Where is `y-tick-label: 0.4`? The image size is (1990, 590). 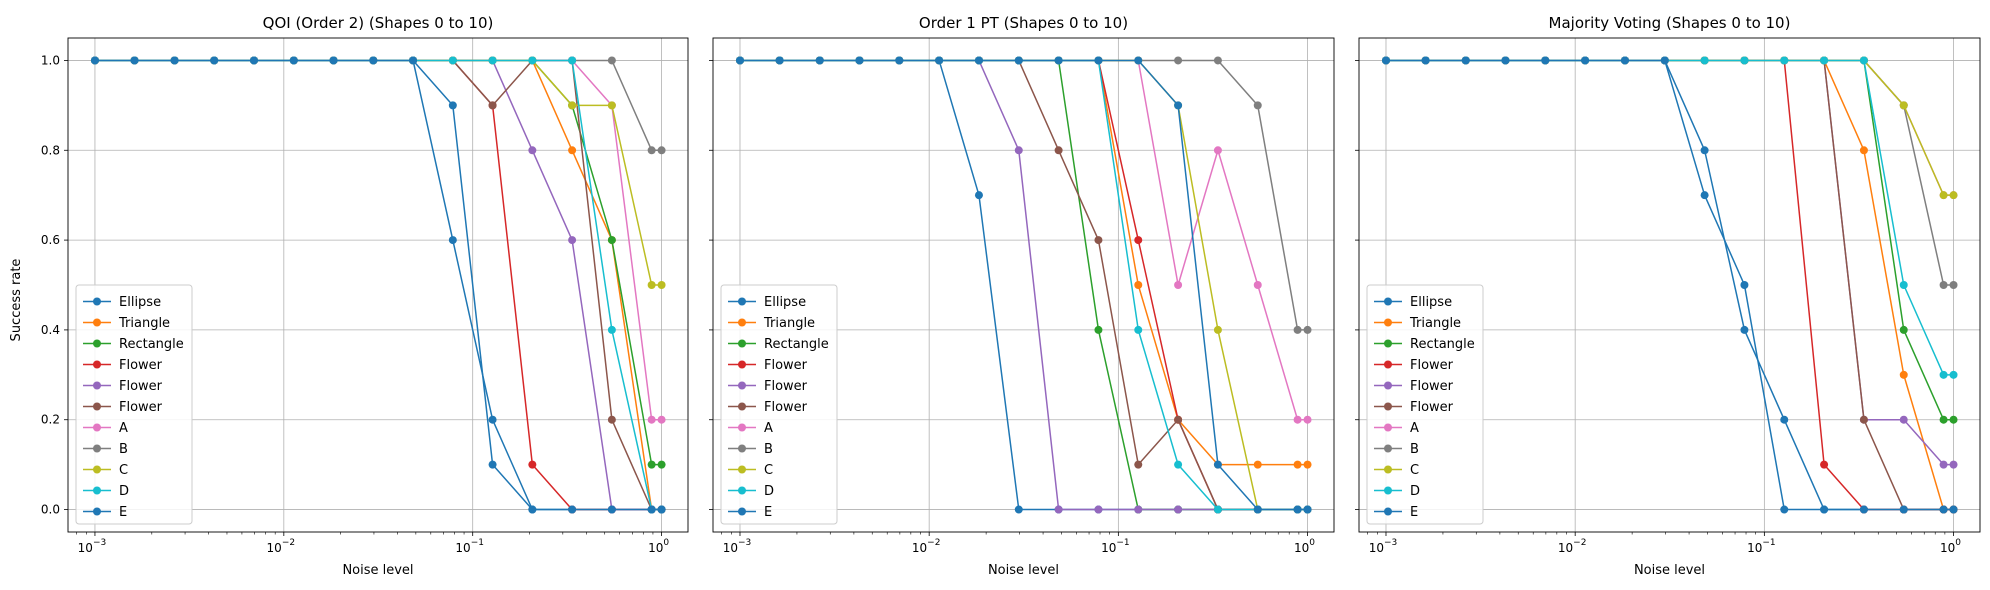 y-tick-label: 0.4 is located at coordinates (50, 330).